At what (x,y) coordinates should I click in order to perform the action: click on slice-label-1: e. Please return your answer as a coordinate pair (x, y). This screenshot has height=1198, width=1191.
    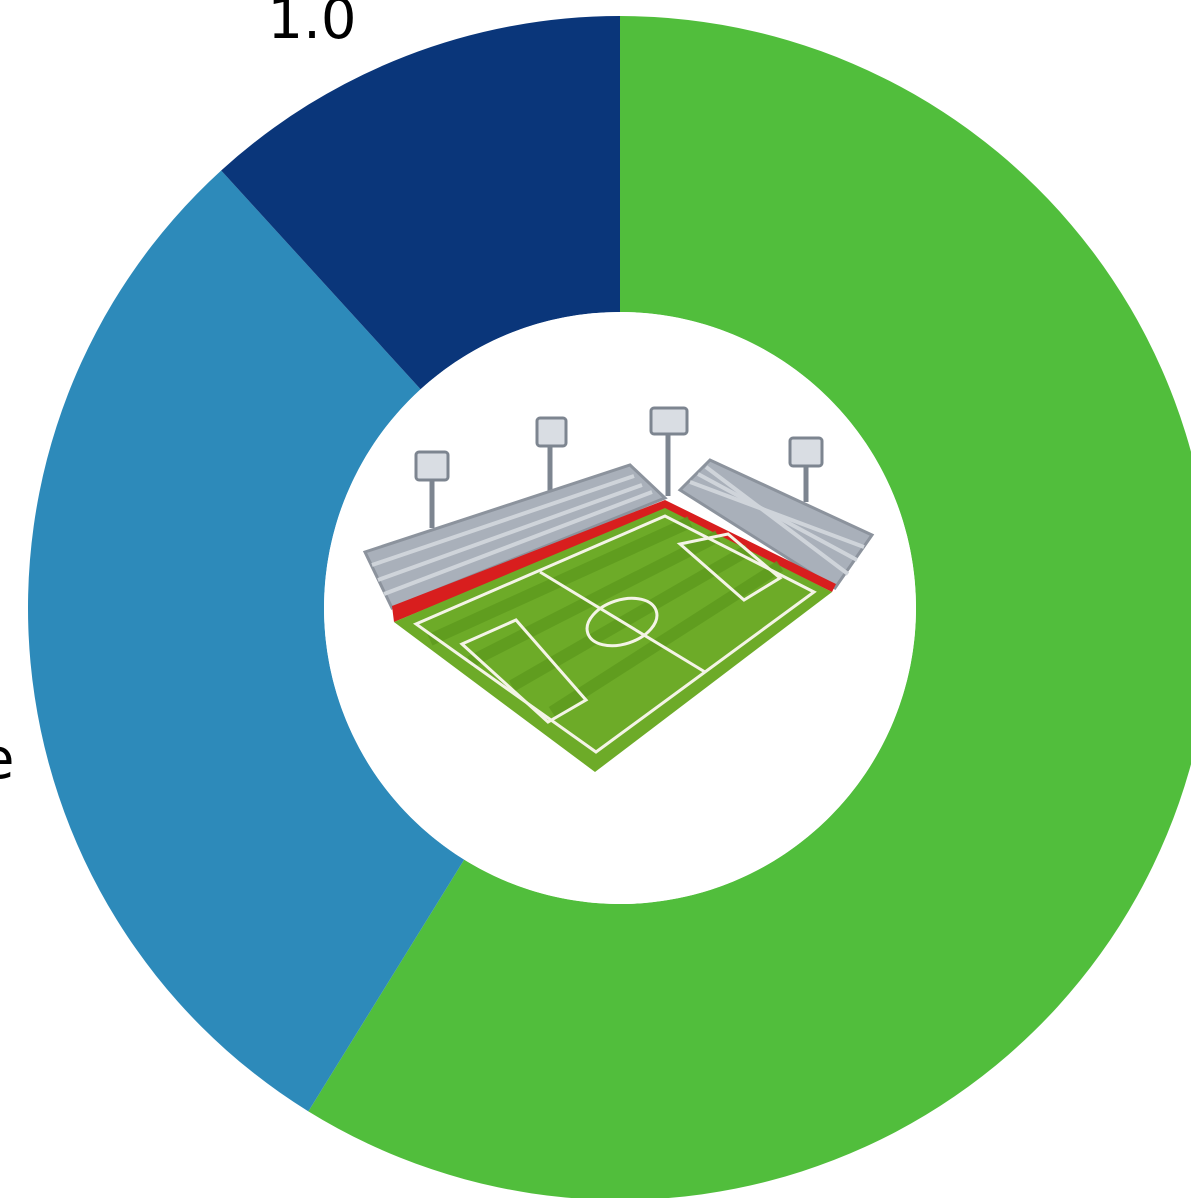
    Looking at the image, I should click on (7, 759).